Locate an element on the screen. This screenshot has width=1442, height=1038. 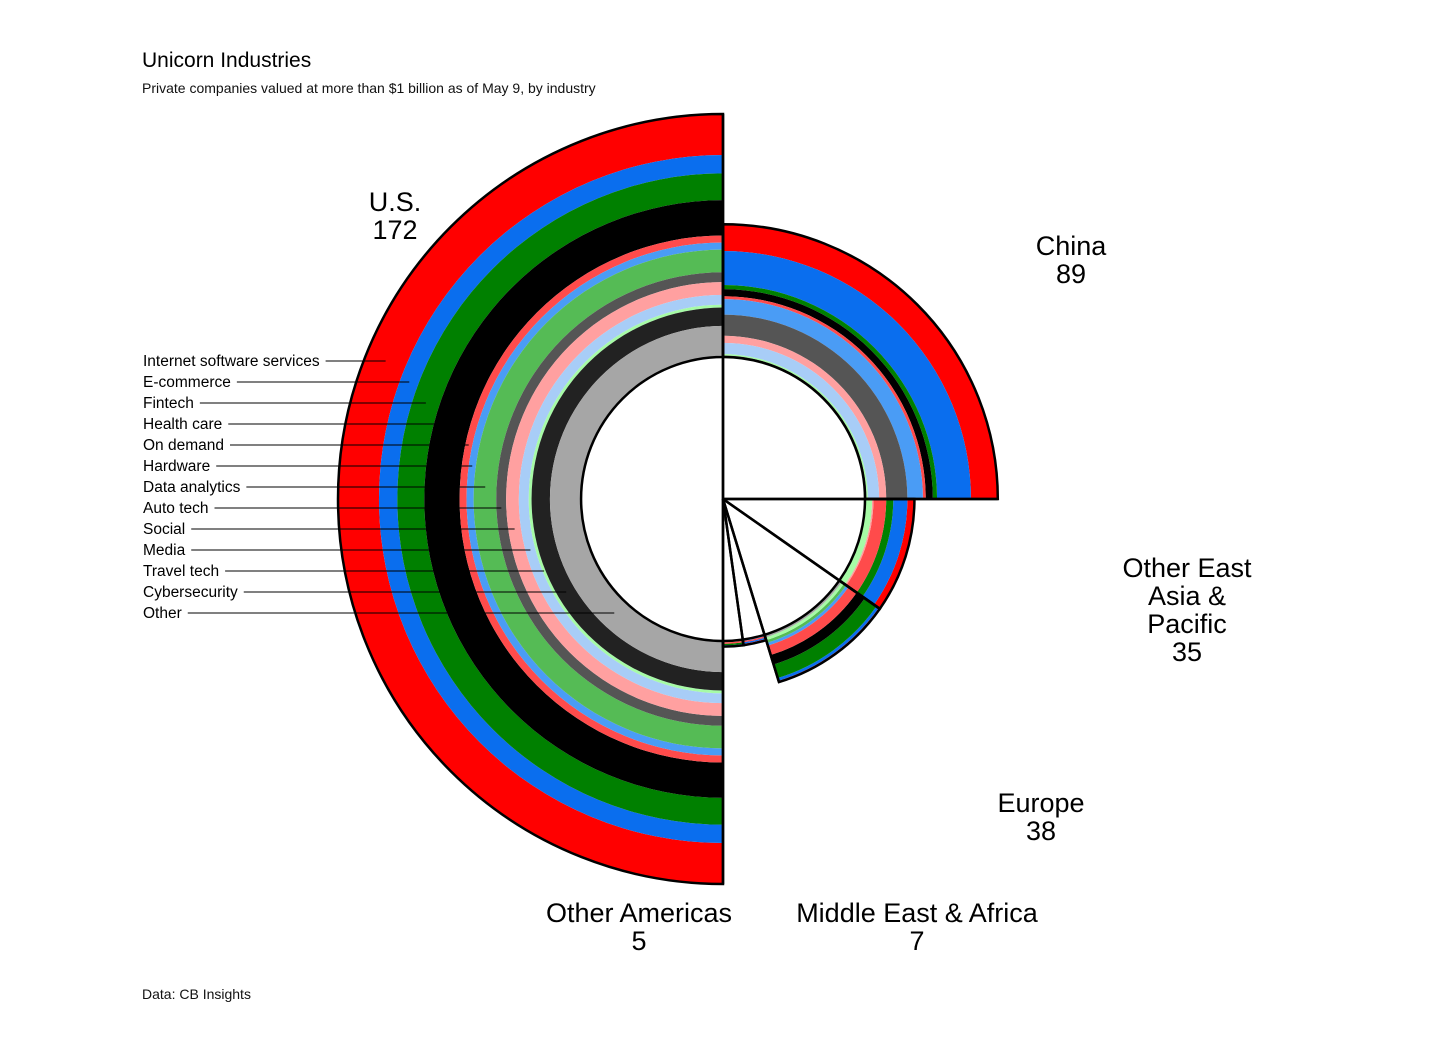
region-label-other-east-asia-pacific: Other East Asia & Pacific 35 is located at coordinates (1187, 610).